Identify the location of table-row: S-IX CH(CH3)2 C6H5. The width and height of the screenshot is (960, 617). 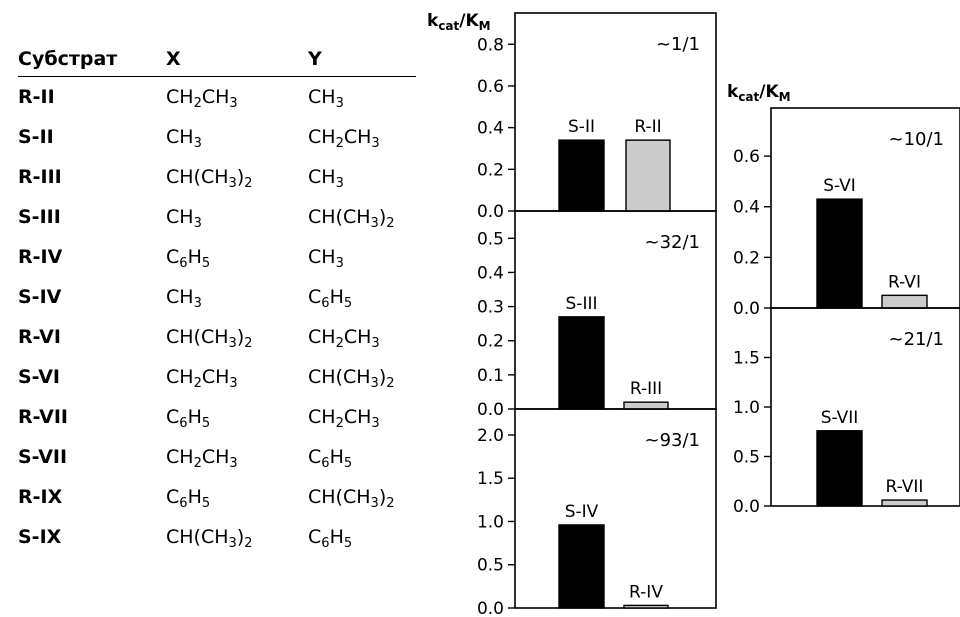
(217, 537).